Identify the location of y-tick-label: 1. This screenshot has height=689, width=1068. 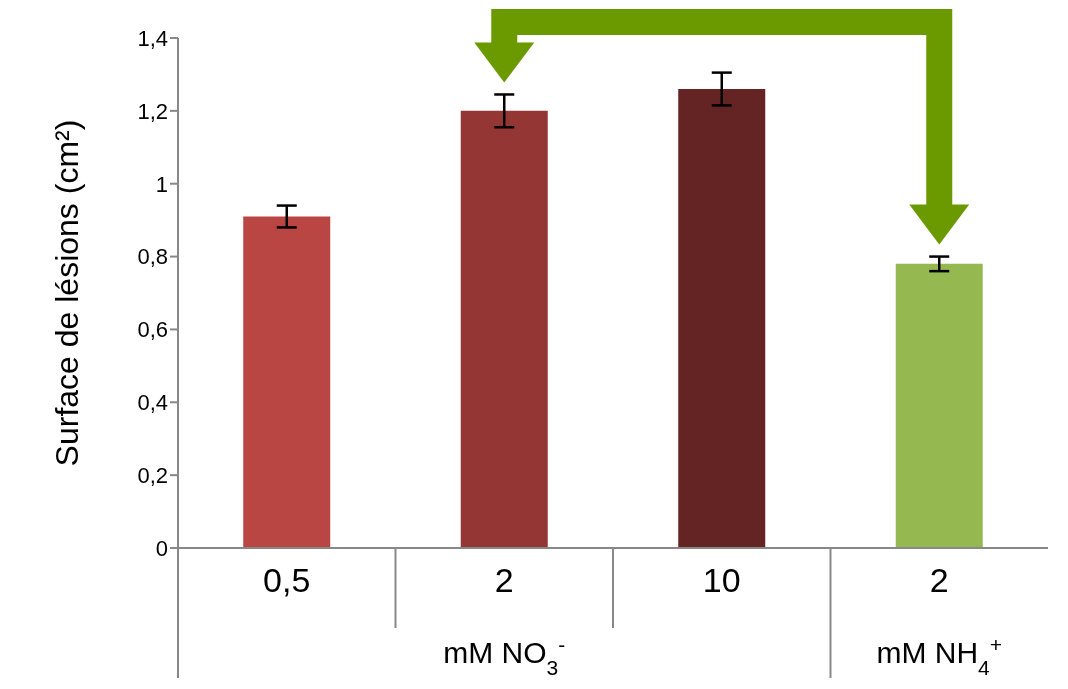
(161, 184).